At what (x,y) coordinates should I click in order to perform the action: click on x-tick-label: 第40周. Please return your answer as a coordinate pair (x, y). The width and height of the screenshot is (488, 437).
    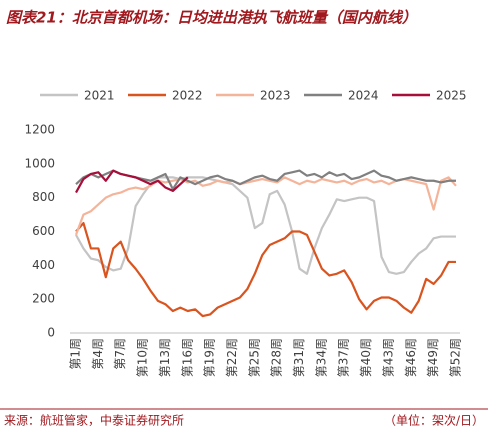
    Looking at the image, I should click on (366, 357).